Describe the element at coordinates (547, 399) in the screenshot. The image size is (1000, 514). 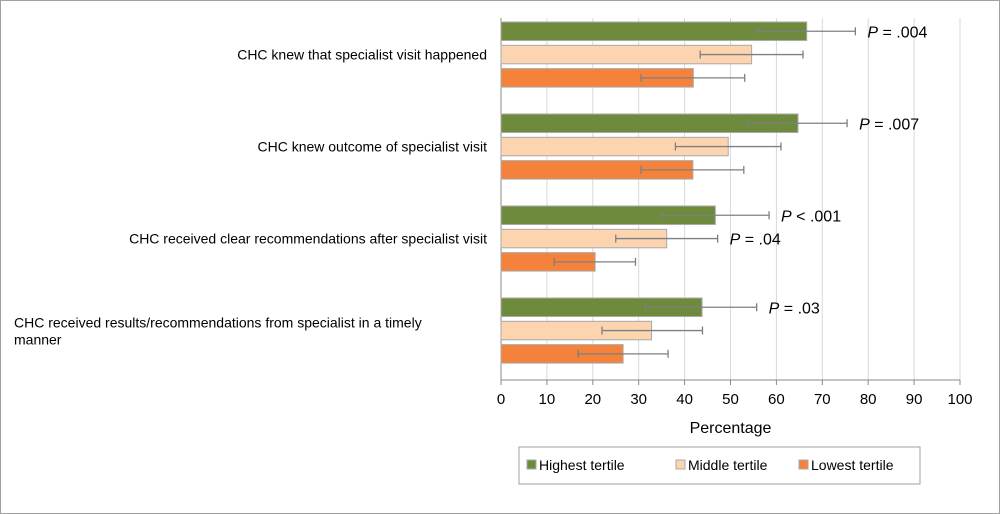
I see `x-tick-label: 10` at that location.